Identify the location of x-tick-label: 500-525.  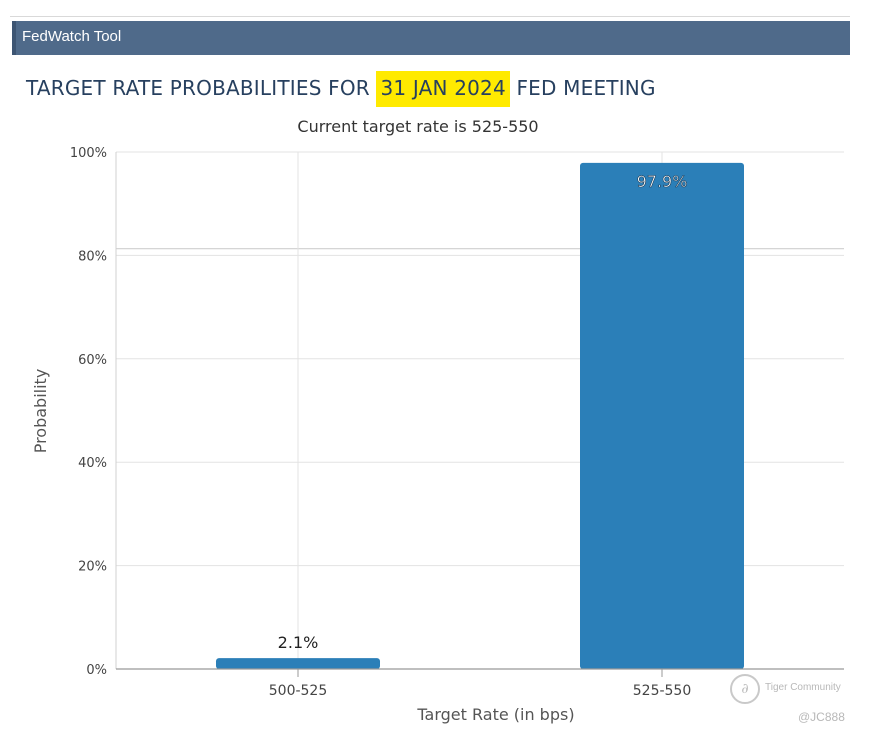
(298, 691).